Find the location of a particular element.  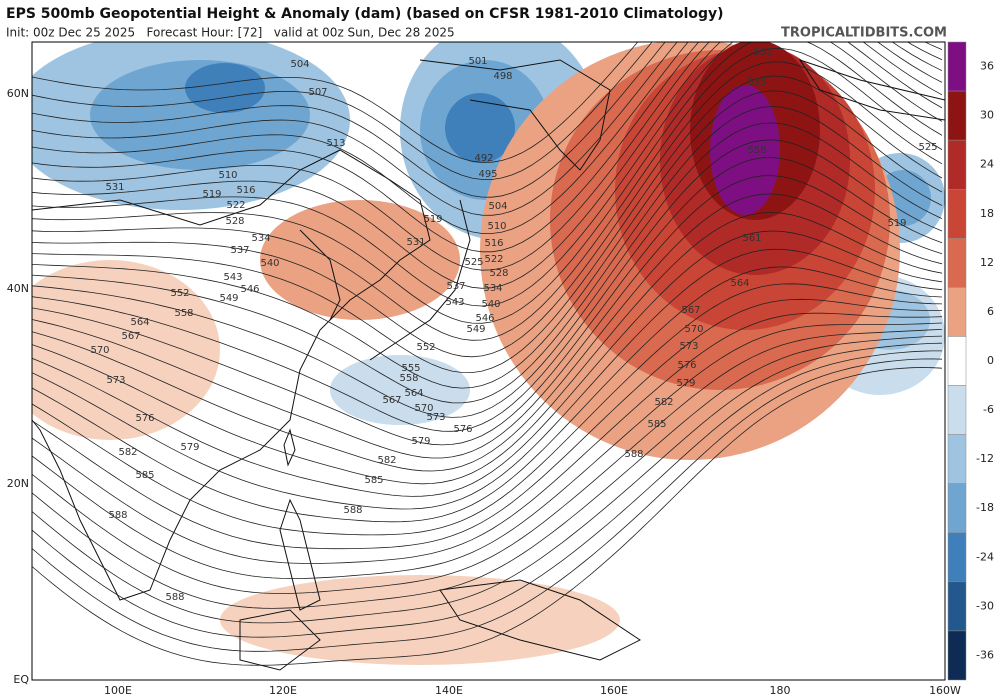

contour-label: 522 is located at coordinates (493, 259).